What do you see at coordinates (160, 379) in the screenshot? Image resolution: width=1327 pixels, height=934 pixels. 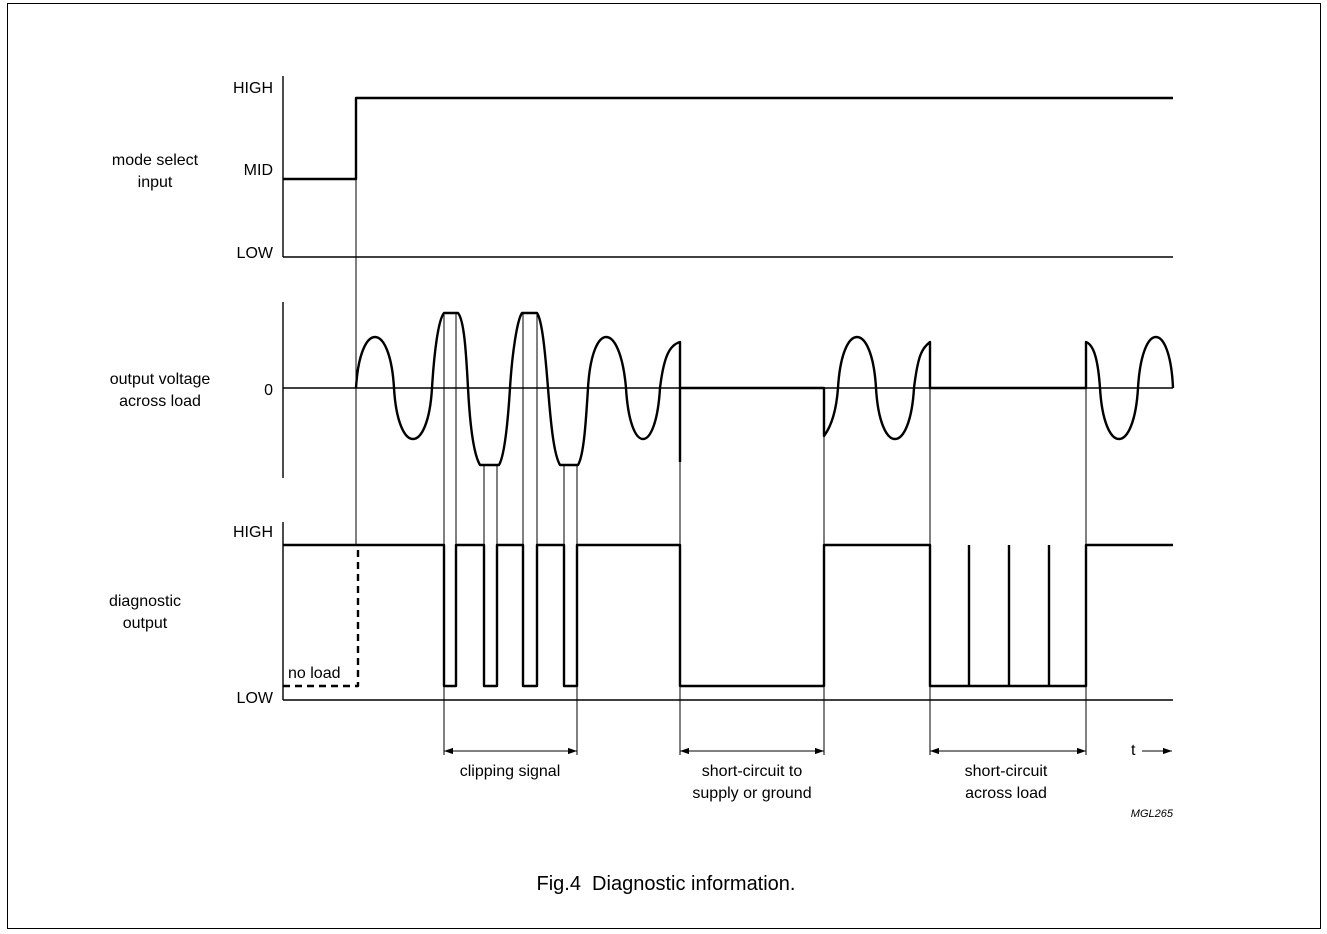 I see `label-output-voltage-line1: output voltage` at bounding box center [160, 379].